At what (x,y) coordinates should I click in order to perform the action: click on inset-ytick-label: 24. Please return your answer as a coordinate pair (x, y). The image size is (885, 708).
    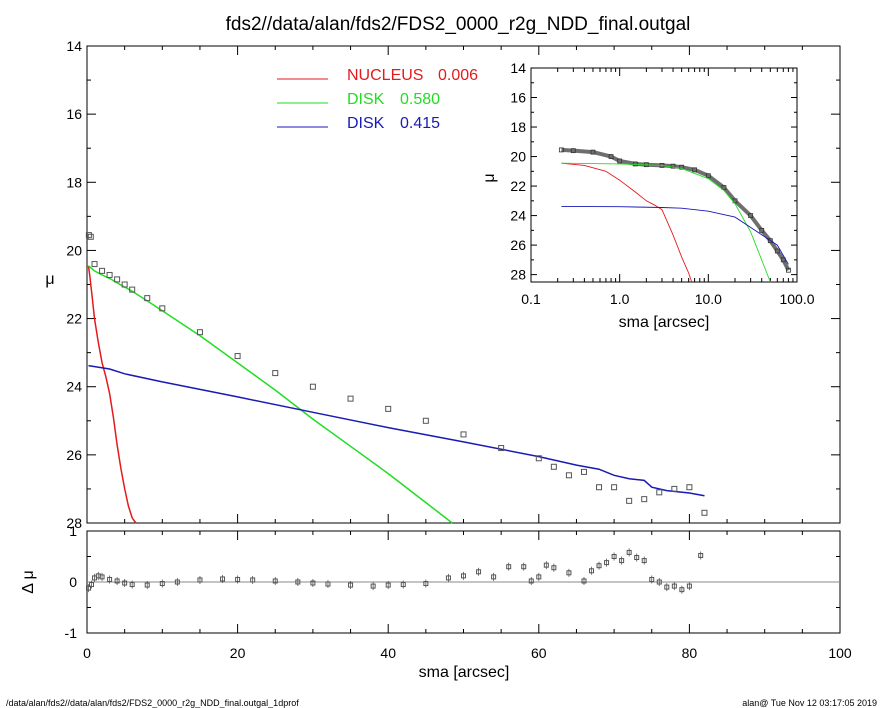
    Looking at the image, I should click on (518, 216).